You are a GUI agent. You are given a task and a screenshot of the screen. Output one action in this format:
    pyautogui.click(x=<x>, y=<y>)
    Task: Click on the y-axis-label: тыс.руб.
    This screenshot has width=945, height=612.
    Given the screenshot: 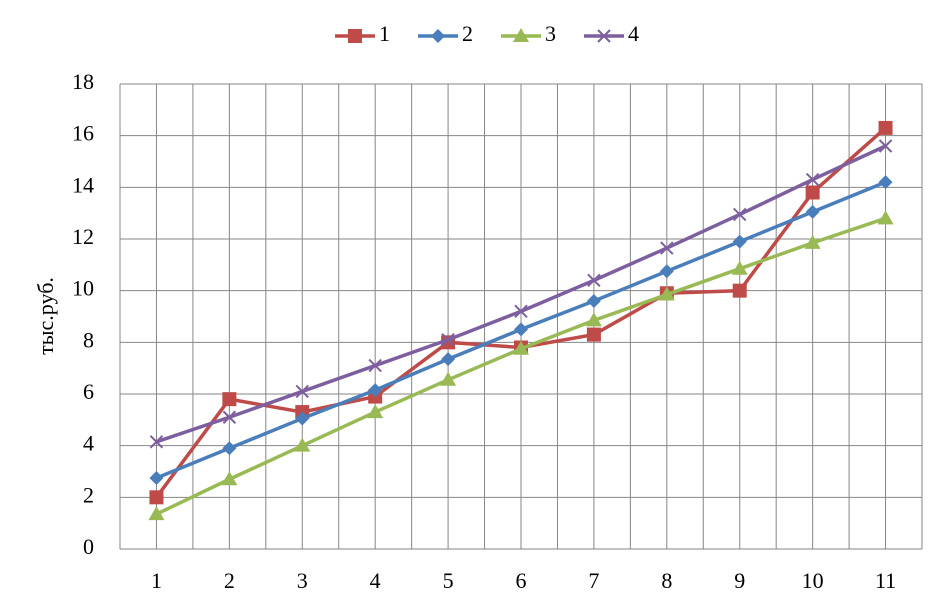 What is the action you would take?
    pyautogui.click(x=45, y=316)
    